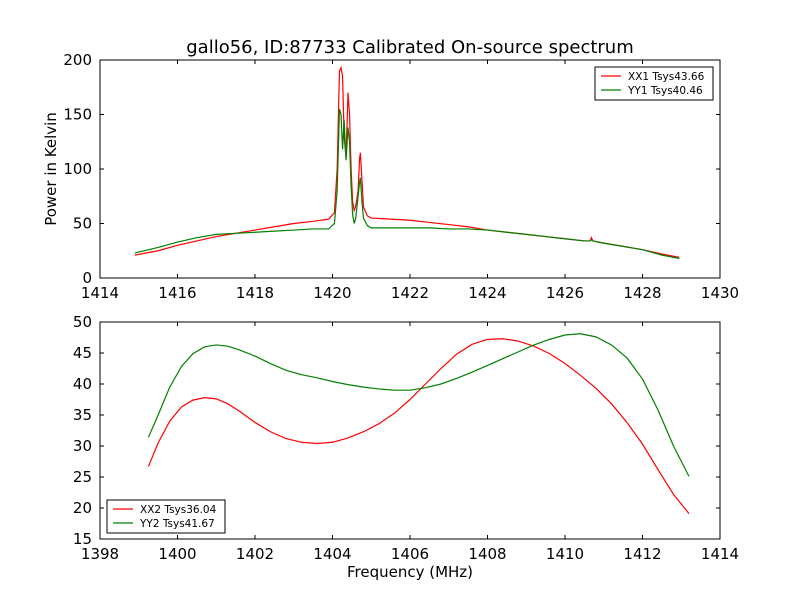  What do you see at coordinates (332, 293) in the screenshot?
I see `x-tick-label: 1420` at bounding box center [332, 293].